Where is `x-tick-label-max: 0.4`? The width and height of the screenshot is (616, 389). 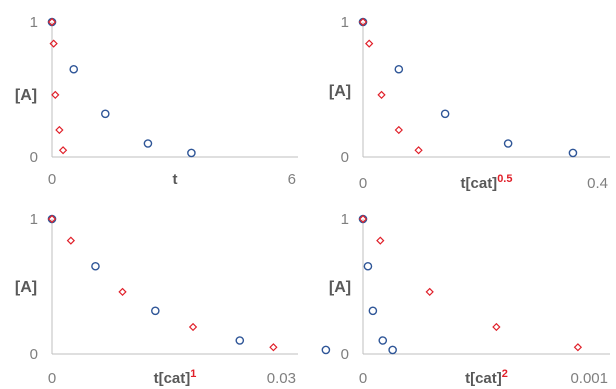
x-tick-label-max: 0.4 is located at coordinates (597, 183).